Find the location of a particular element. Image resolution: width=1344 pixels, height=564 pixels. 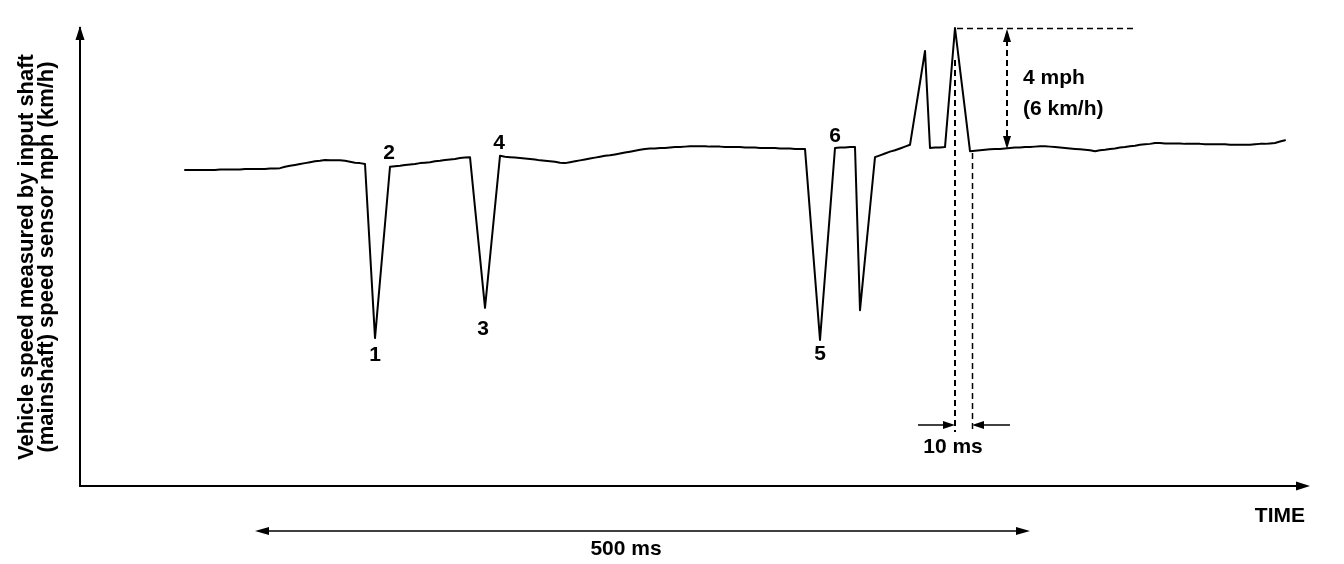

annotation: 2 is located at coordinates (389, 151).